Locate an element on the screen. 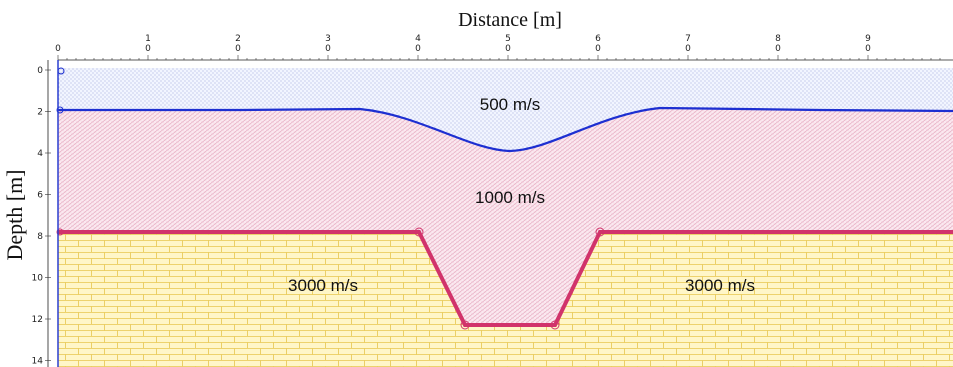 This screenshot has width=953, height=367. y-tick-label: 14 is located at coordinates (38, 362).